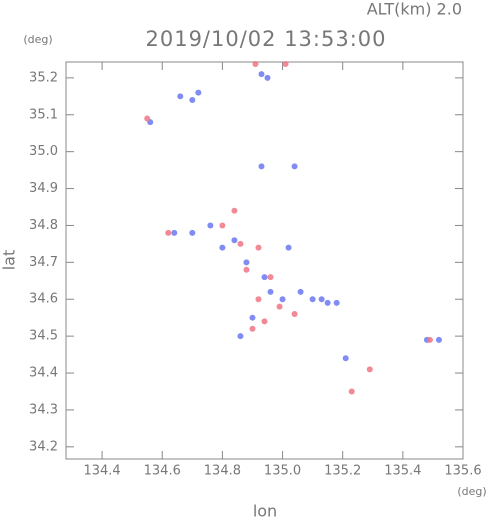  What do you see at coordinates (414, 9) in the screenshot?
I see `altitude-label: ALT(km) 2.0` at bounding box center [414, 9].